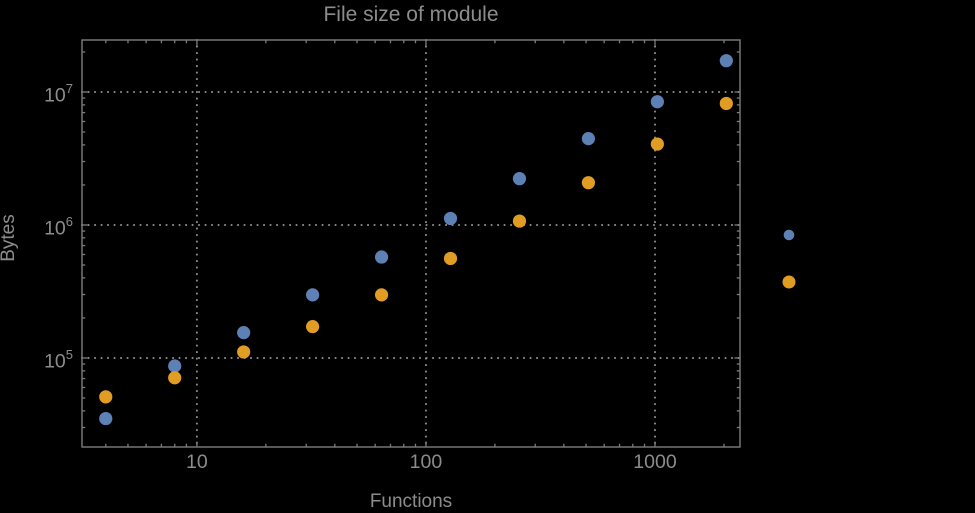  What do you see at coordinates (244, 333) in the screenshot?
I see `data-point-series-1-blue-x16` at bounding box center [244, 333].